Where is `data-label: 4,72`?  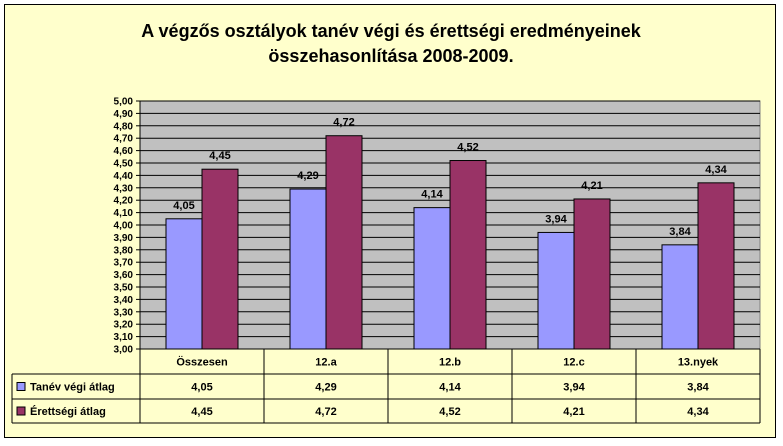
data-label: 4,72 is located at coordinates (343, 123).